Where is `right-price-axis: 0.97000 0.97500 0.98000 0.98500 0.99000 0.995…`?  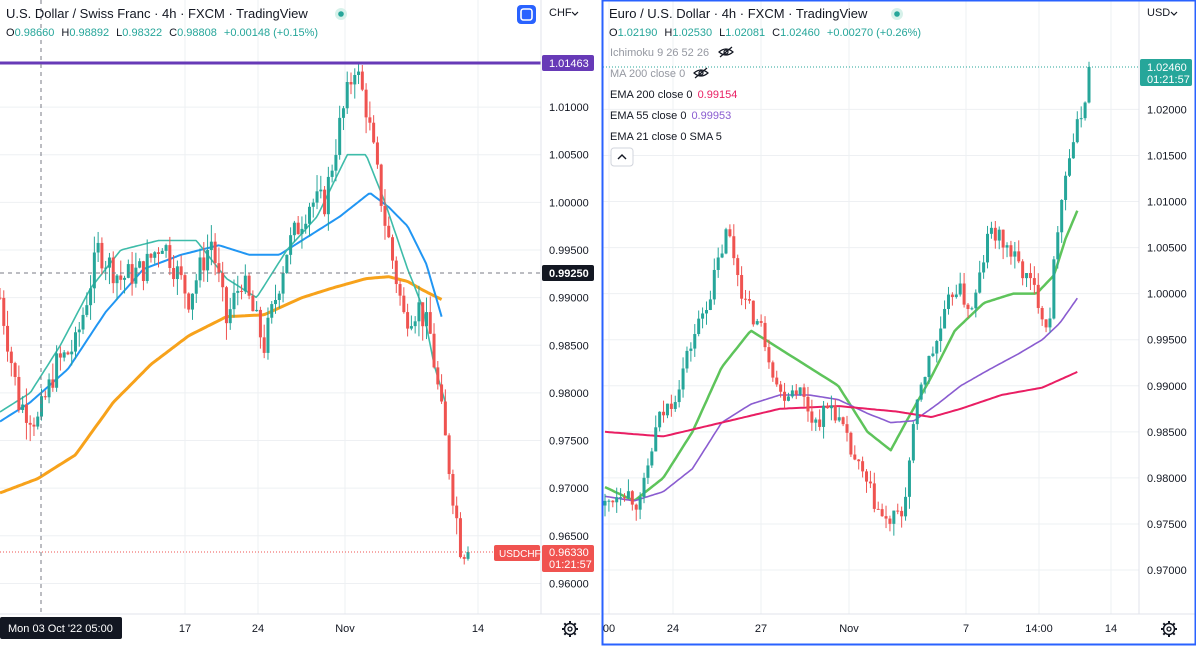
right-price-axis: 0.97000 0.97500 0.98000 0.98500 0.99000 0.995… is located at coordinates (1167, 340).